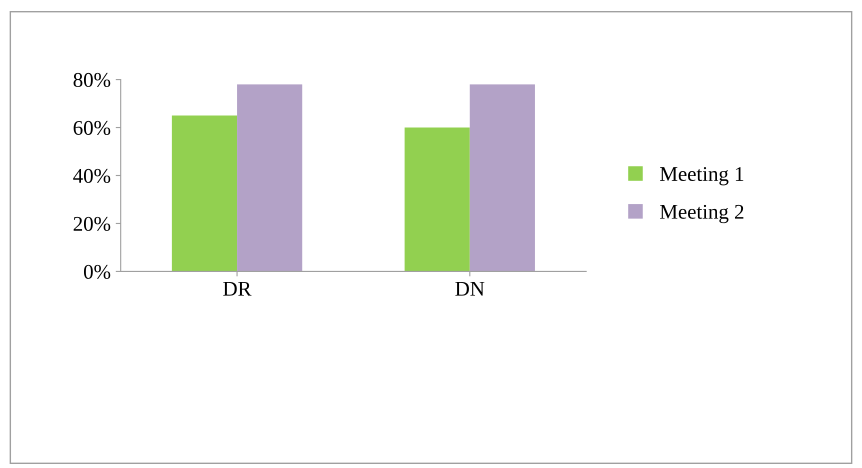  What do you see at coordinates (237, 289) in the screenshot?
I see `x-tick-label: DR` at bounding box center [237, 289].